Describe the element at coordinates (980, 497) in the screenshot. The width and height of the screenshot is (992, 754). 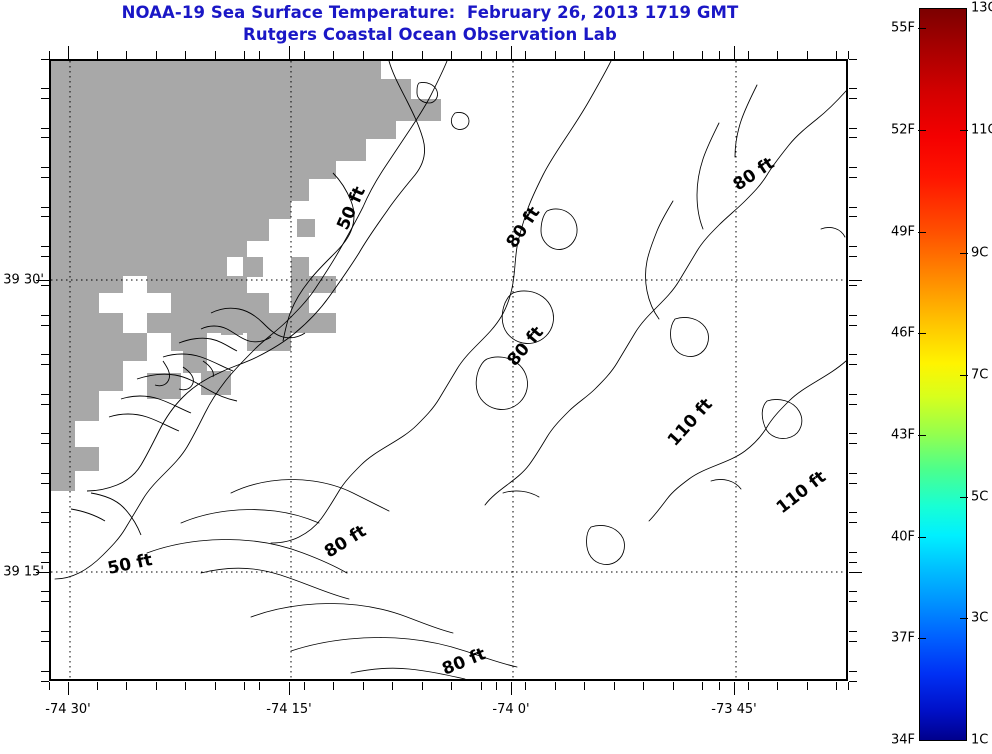
I see `colorbar-label-celsius: 5C` at that location.